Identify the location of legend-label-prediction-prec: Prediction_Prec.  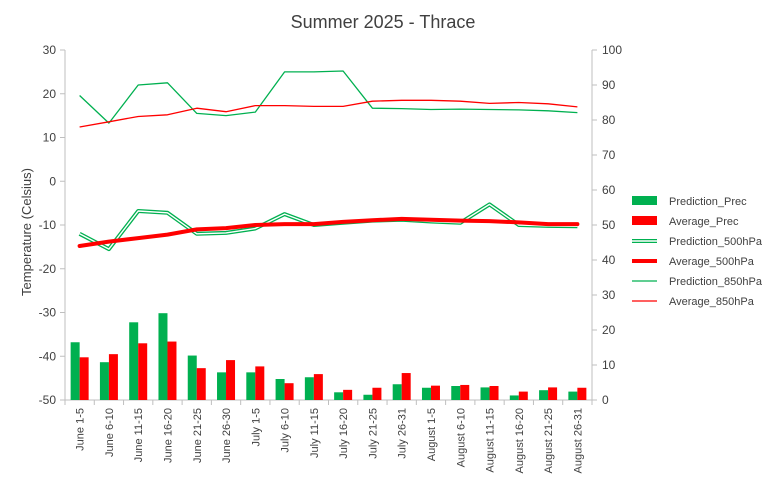
(708, 202).